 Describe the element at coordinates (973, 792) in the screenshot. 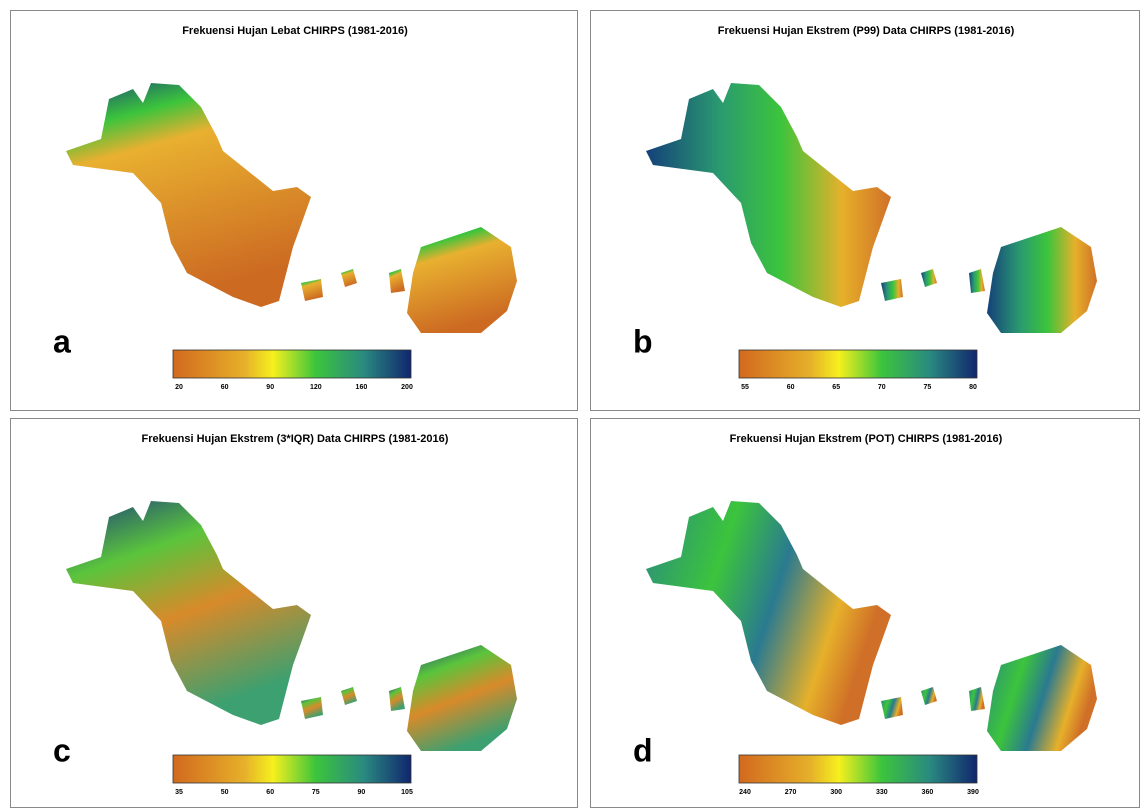

I see `colorbar-tick-label: 390` at that location.